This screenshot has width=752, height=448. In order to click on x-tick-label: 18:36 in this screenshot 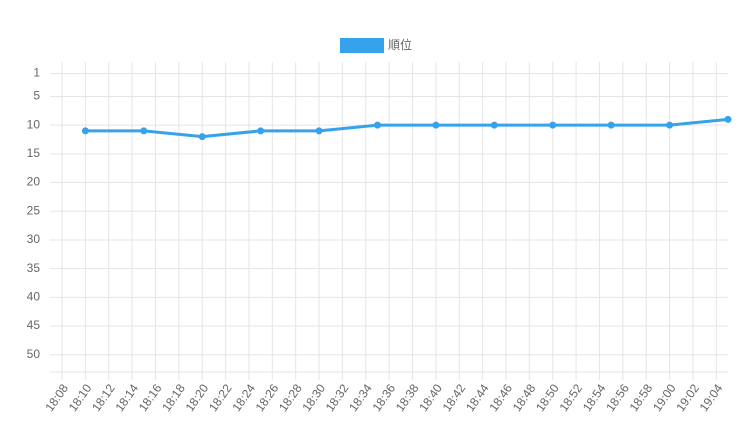, I will do `click(384, 397)`.